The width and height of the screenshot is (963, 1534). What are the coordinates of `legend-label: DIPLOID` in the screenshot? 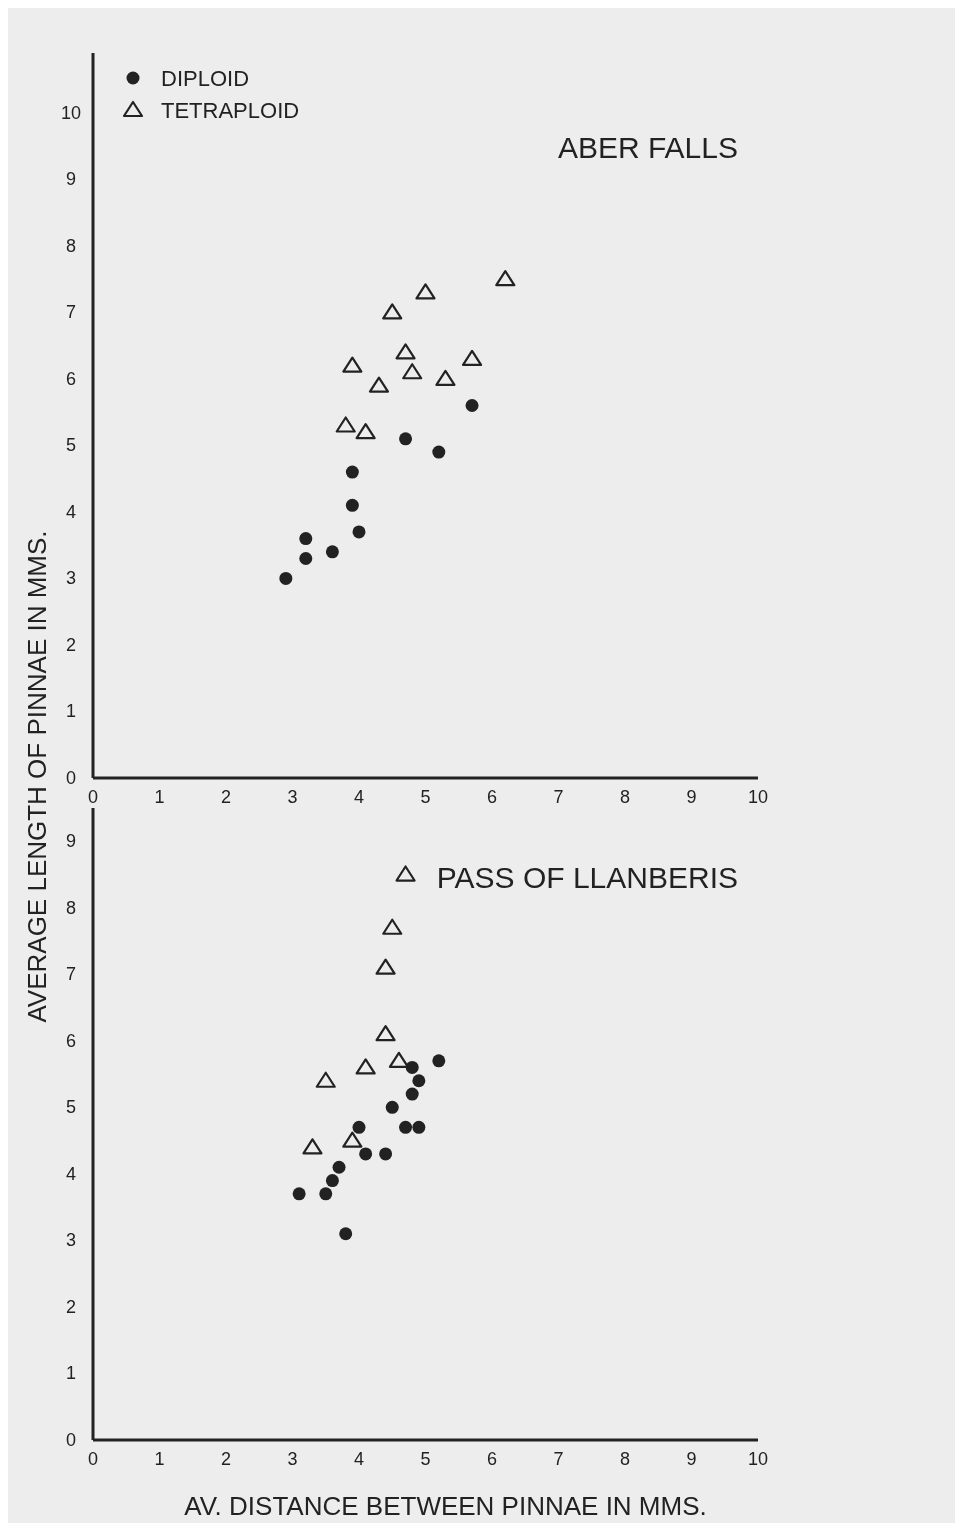 It's located at (205, 78).